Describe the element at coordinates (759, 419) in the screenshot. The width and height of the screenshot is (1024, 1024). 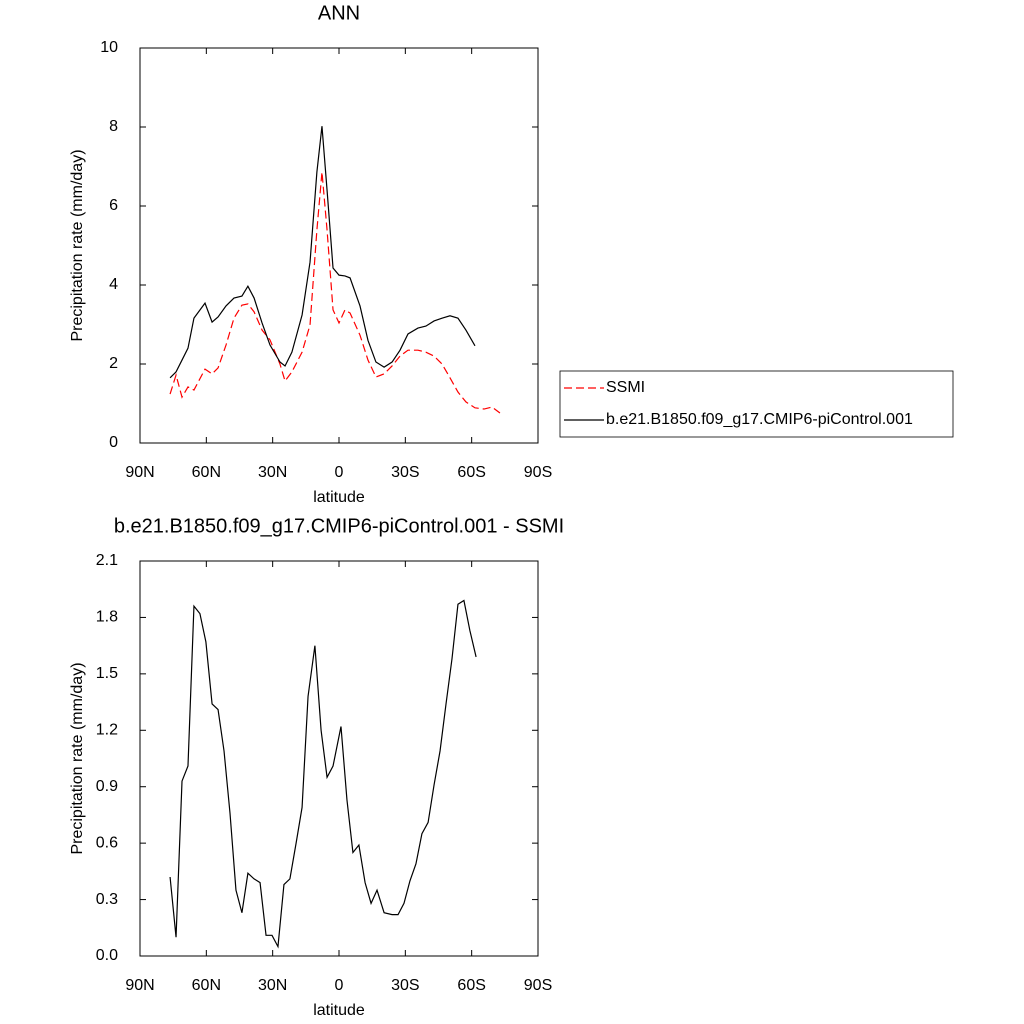
I see `legend-label: b.e21.B1850.f09_g17.CMIP6-piControl.001` at that location.